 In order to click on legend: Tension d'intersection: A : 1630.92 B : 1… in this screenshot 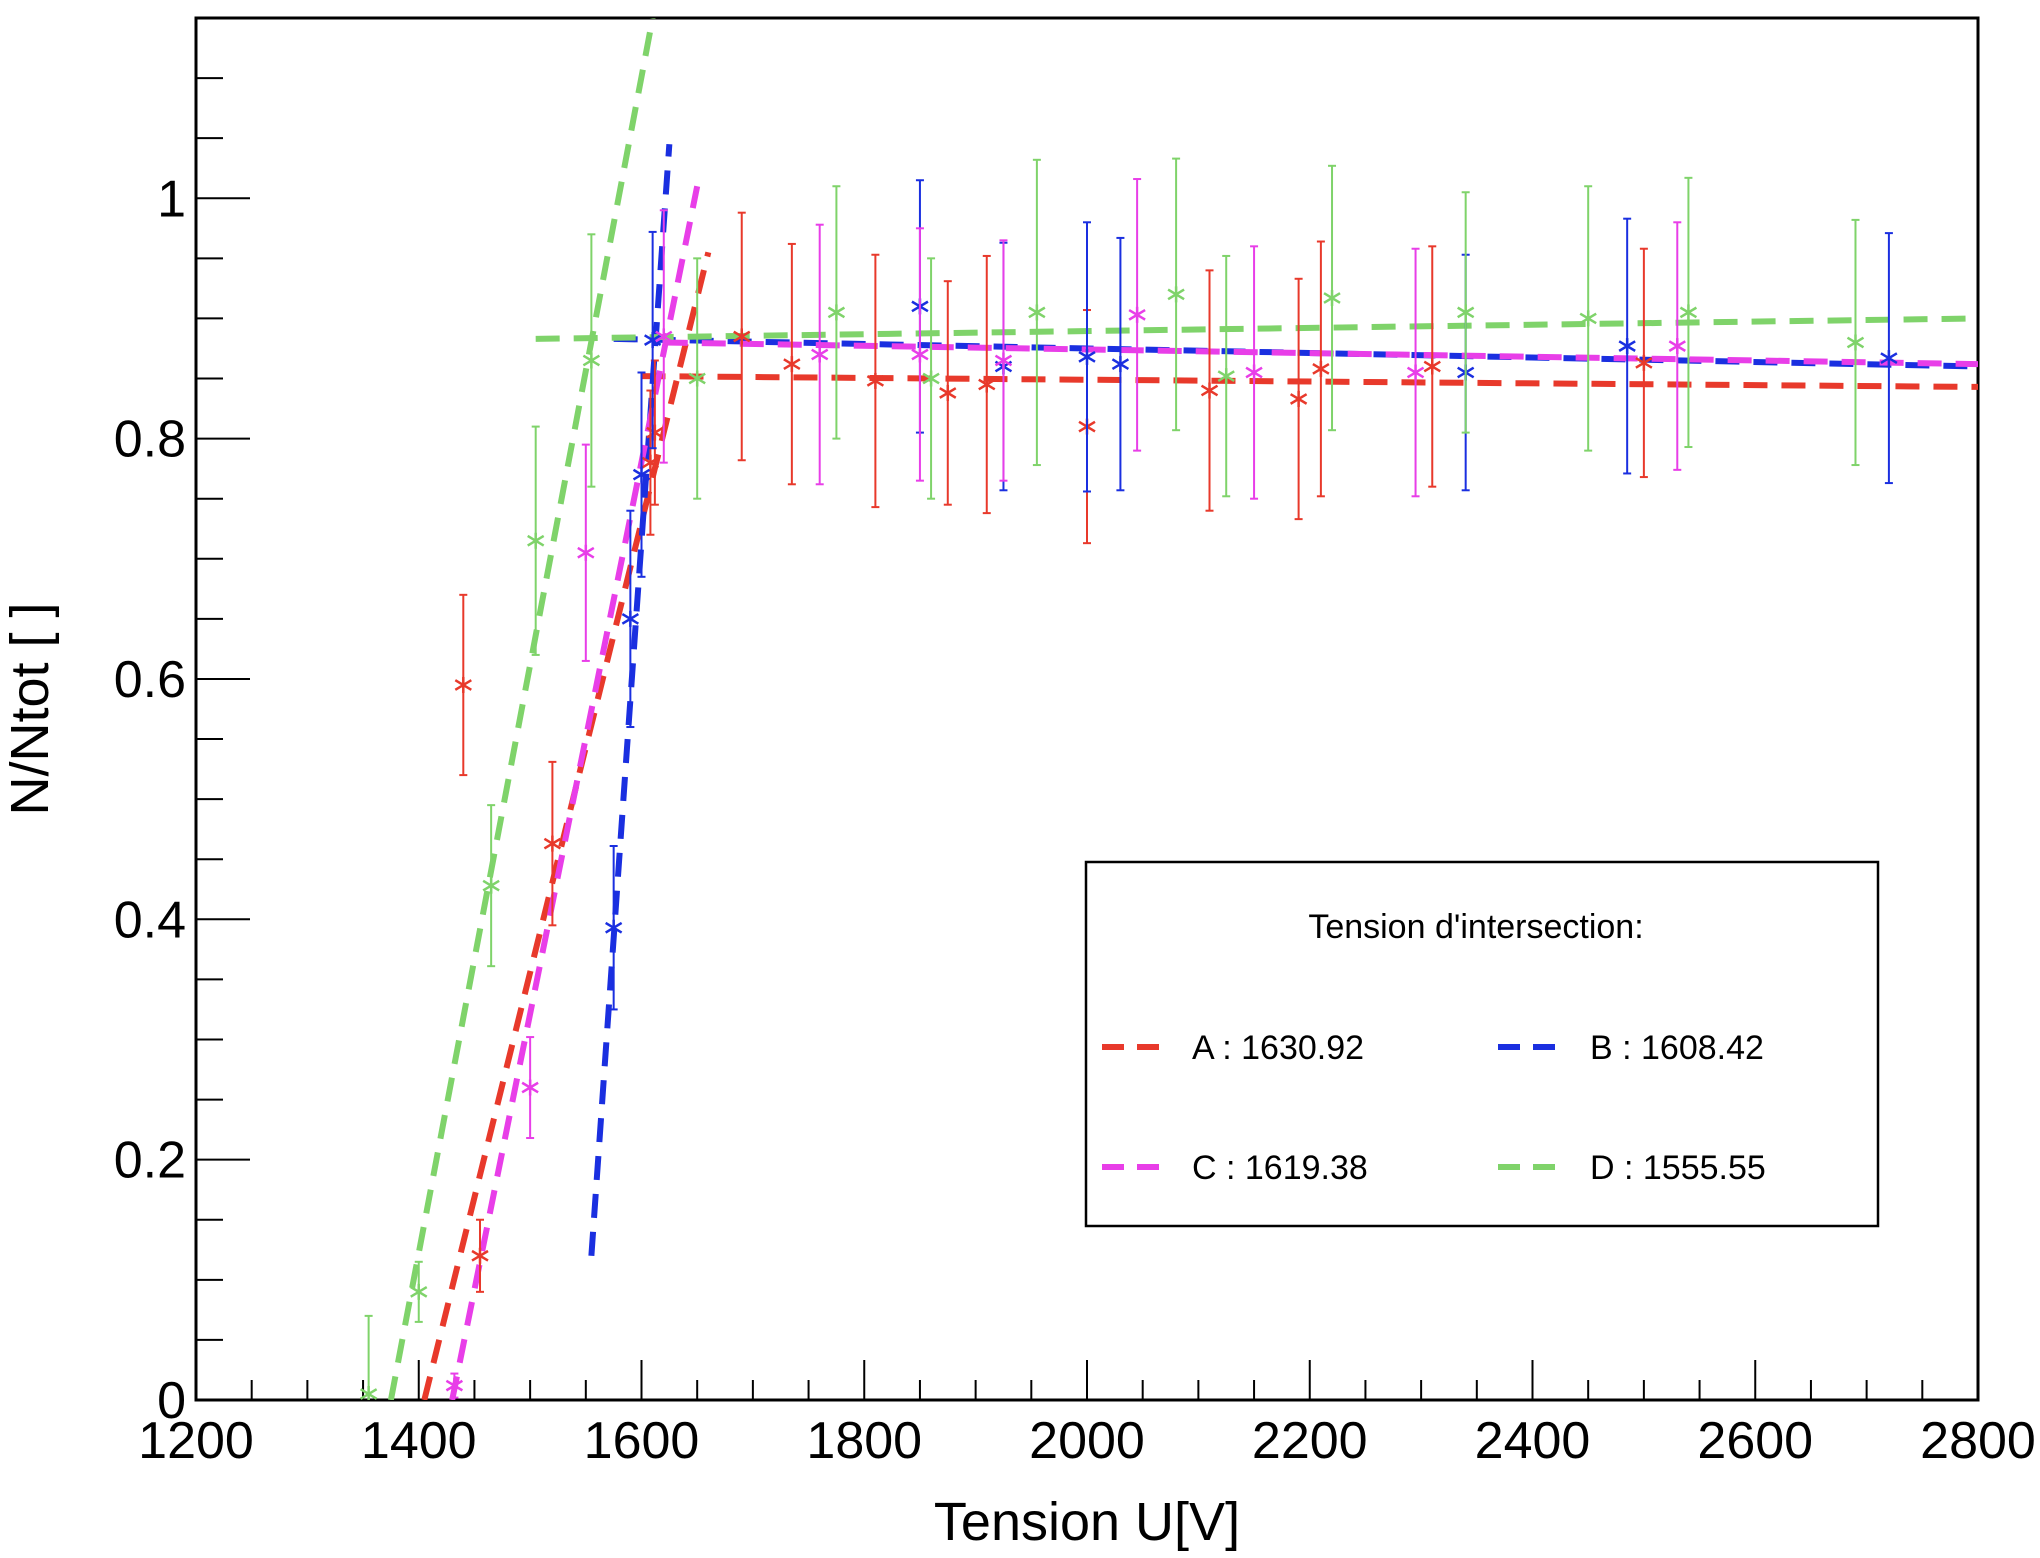, I will do `click(1482, 1044)`.